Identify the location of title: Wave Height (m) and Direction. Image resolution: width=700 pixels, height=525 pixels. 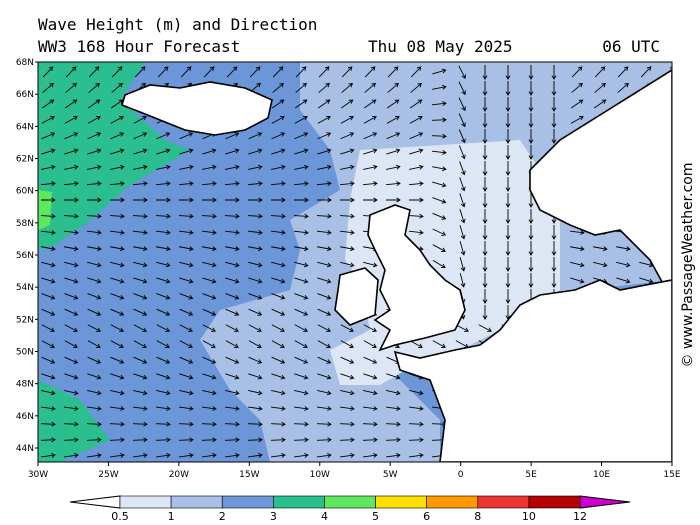
(177, 24).